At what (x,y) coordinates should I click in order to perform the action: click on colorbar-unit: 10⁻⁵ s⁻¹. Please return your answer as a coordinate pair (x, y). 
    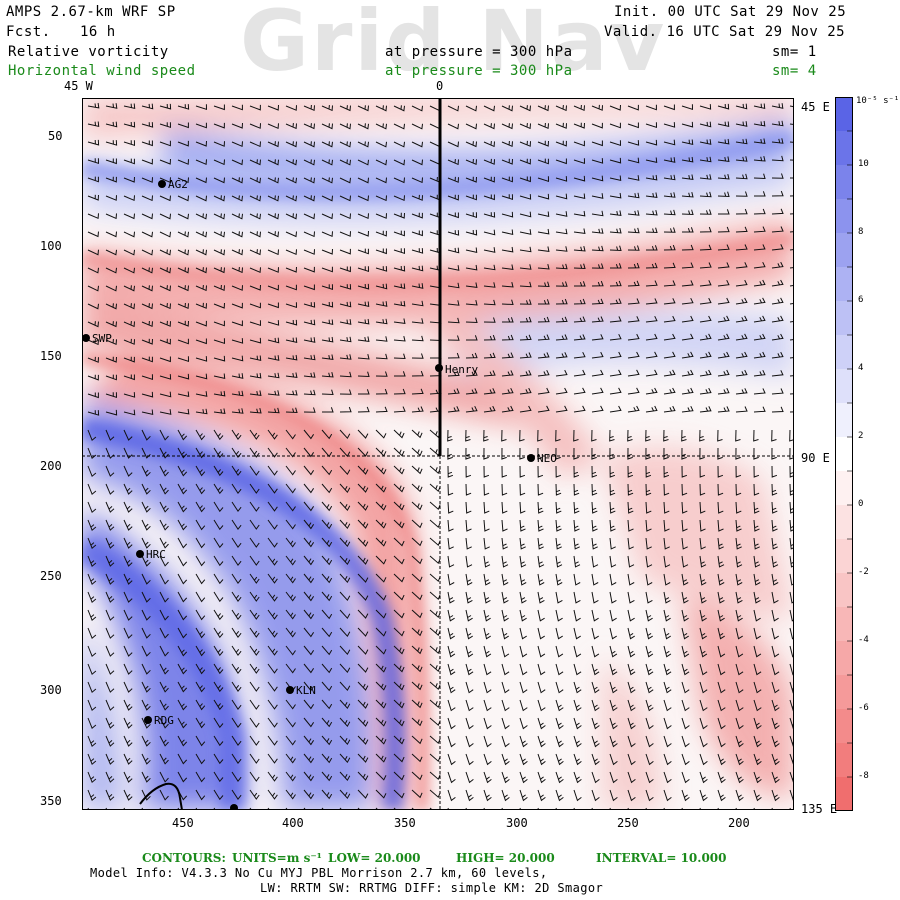
    Looking at the image, I should click on (878, 101).